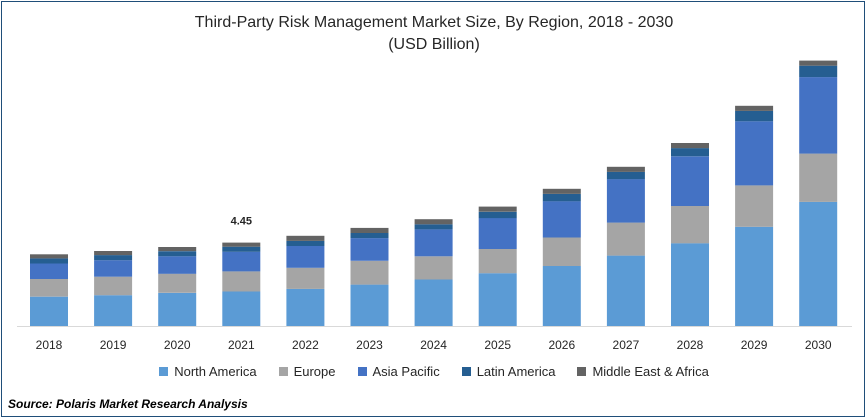 The height and width of the screenshot is (420, 868). Describe the element at coordinates (690, 181) in the screenshot. I see `bar-asia-pacific-2028` at that location.